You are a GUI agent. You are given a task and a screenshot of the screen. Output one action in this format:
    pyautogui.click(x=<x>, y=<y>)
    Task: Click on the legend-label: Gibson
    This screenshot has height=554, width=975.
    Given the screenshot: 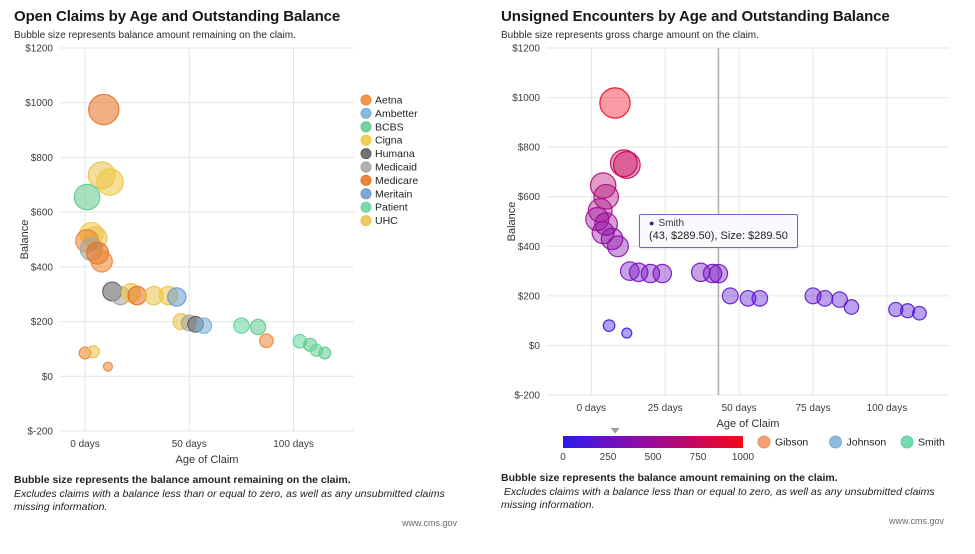 What is the action you would take?
    pyautogui.click(x=791, y=443)
    